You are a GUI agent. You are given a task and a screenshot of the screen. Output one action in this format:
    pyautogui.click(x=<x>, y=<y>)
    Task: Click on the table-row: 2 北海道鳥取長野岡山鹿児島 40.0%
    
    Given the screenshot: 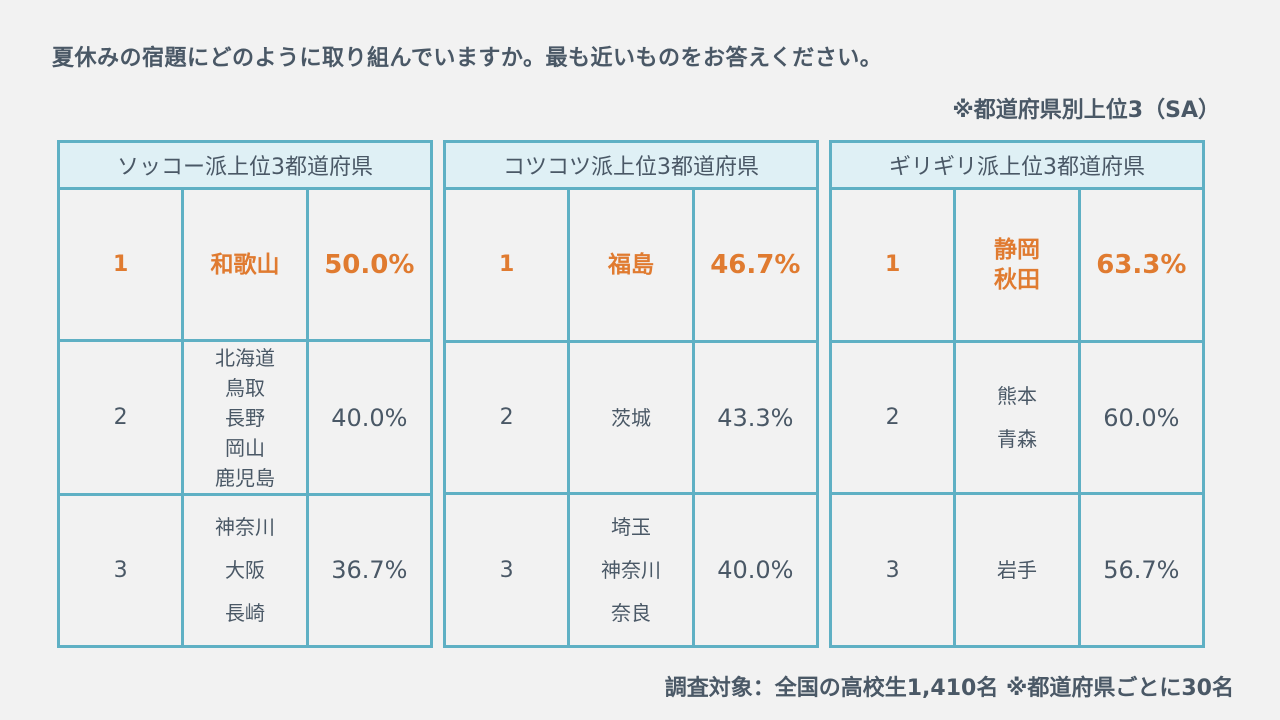 What is the action you would take?
    pyautogui.click(x=245, y=417)
    